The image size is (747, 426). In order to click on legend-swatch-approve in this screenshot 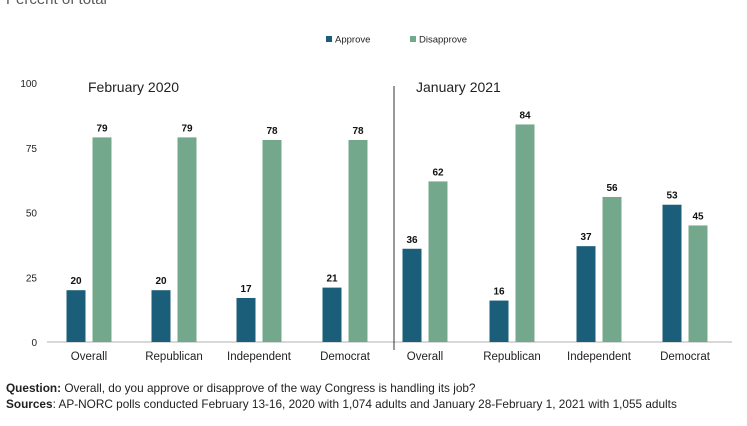, I will do `click(329, 39)`.